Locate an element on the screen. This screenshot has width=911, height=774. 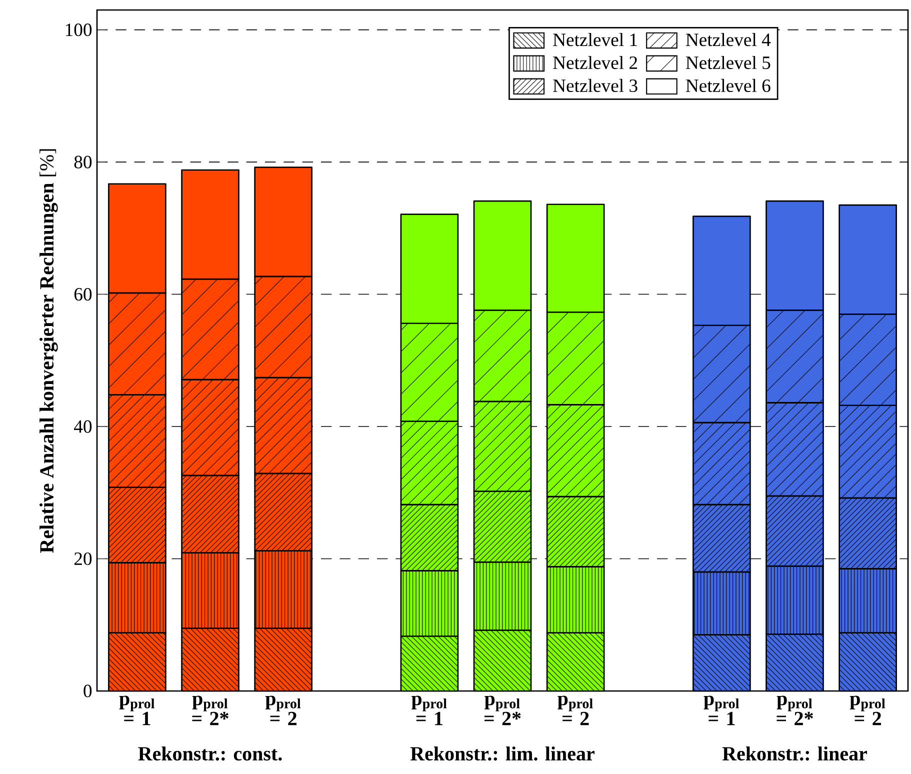
legend-label: Netzlevel 2 is located at coordinates (595, 63).